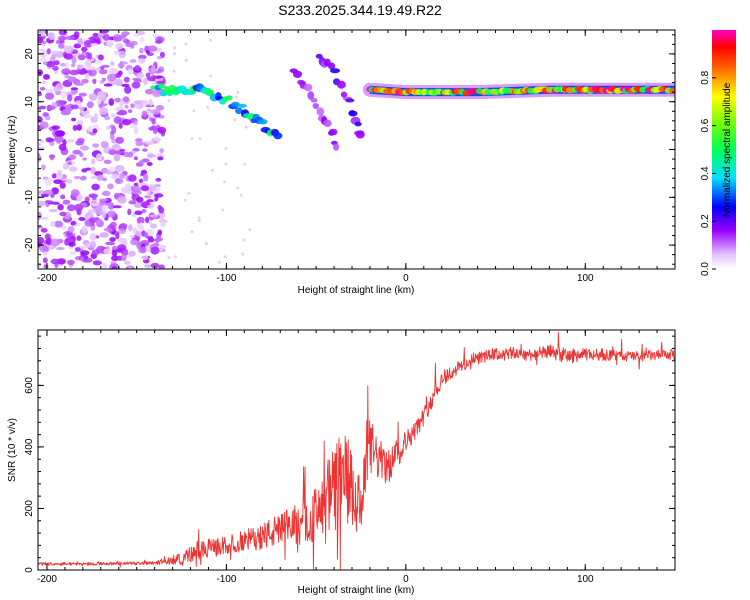 The width and height of the screenshot is (750, 600). Describe the element at coordinates (29, 244) in the screenshot. I see `y-tick-label: -20` at that location.